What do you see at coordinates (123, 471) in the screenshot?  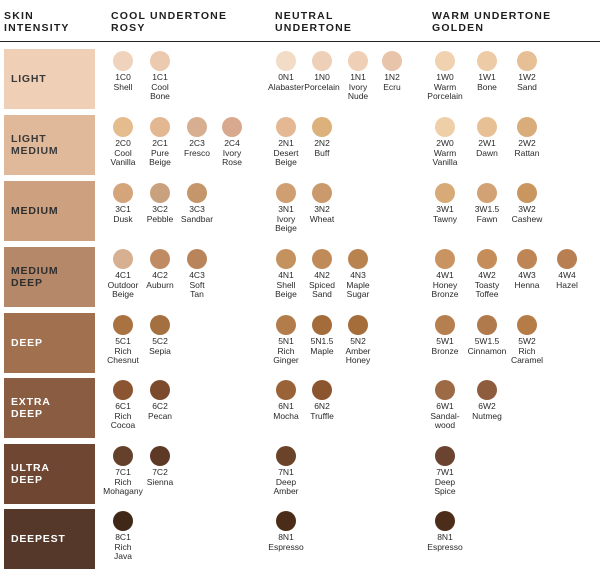 I see `shade-swatch-cool: 7C1 Rich Mohagany` at bounding box center [123, 471].